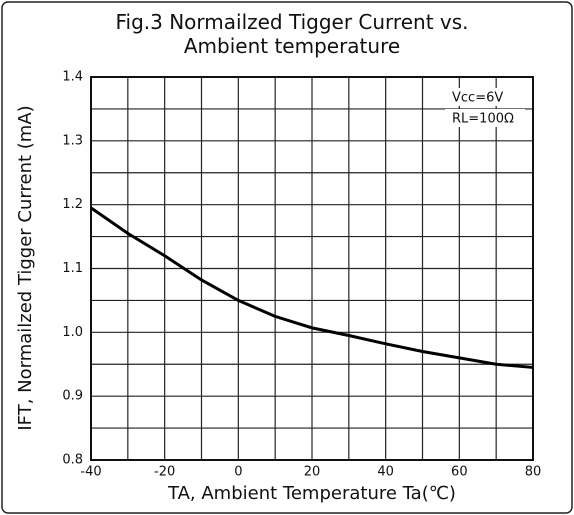 The image size is (574, 515). What do you see at coordinates (311, 493) in the screenshot?
I see `x-axis-label: TA, Ambient Temperature Ta(℃)` at bounding box center [311, 493].